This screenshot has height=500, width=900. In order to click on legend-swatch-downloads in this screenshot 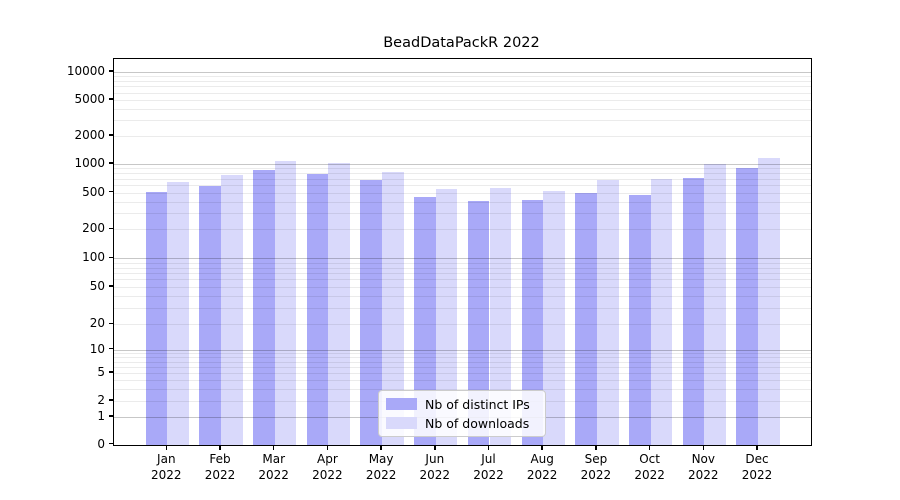, I will do `click(401, 423)`.